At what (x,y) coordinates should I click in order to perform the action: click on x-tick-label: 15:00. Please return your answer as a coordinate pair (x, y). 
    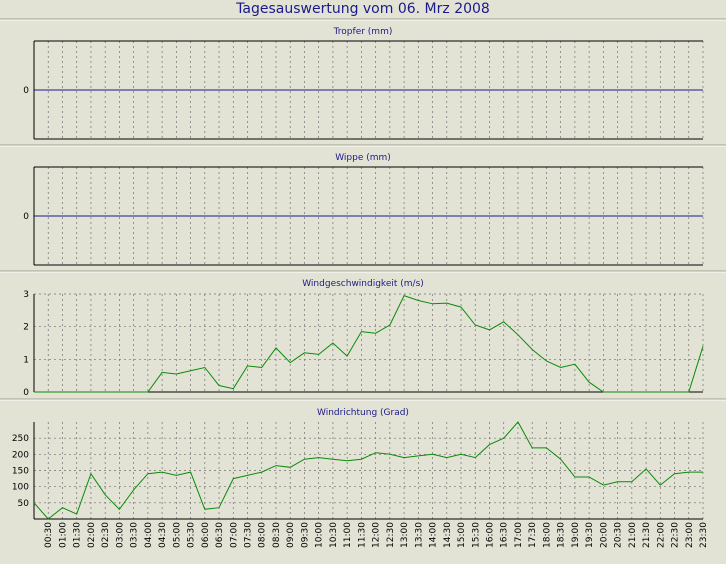
    Looking at the image, I should click on (462, 535).